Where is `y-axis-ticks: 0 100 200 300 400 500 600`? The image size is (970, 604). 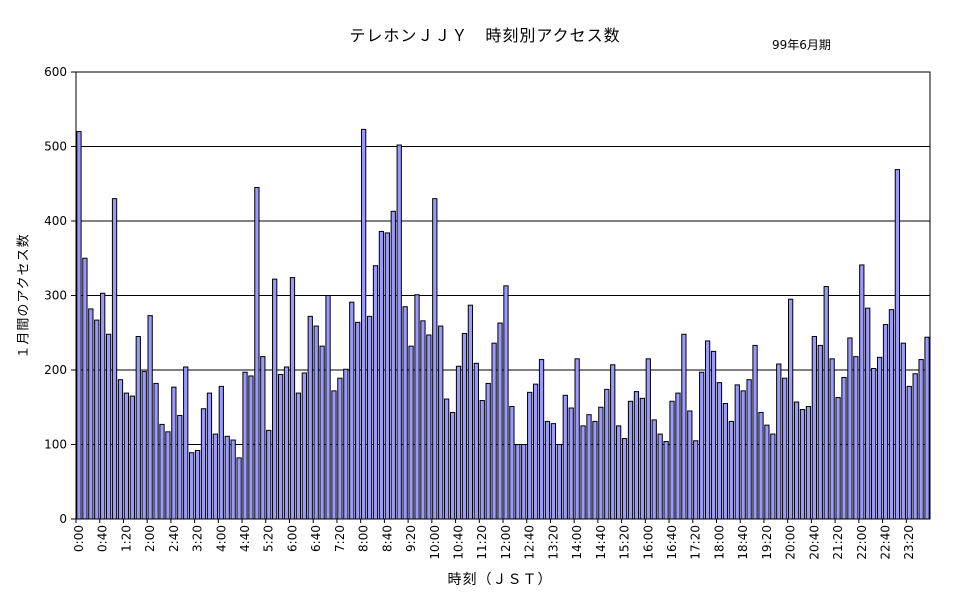 y-axis-ticks: 0 100 200 300 400 500 600 is located at coordinates (60, 295).